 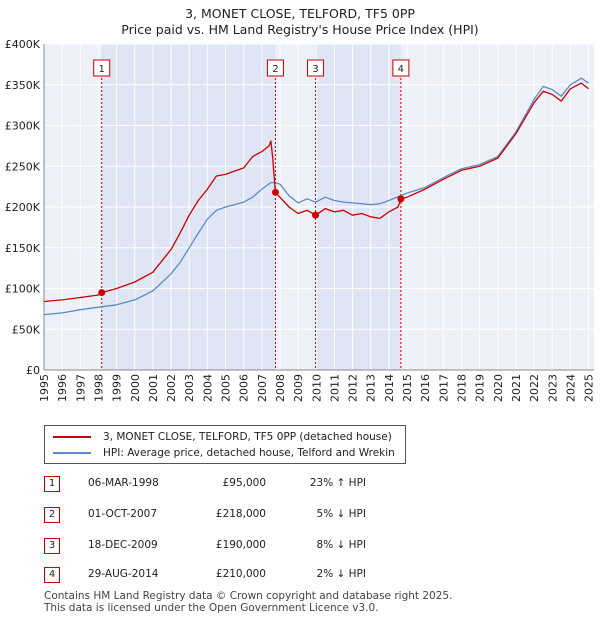 I want to click on x-tick-label: 2014, so click(x=389, y=388).